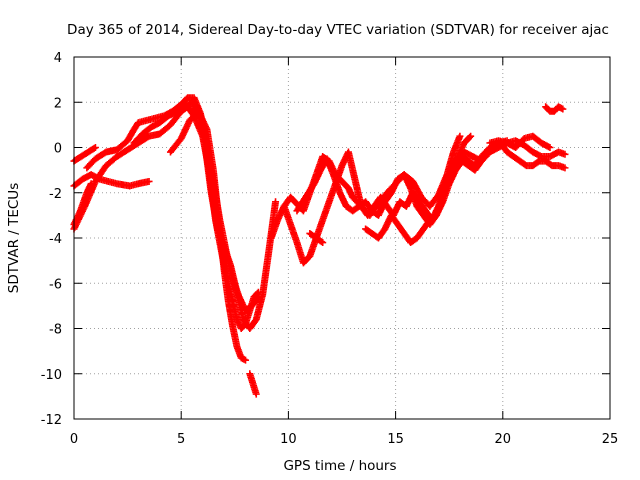 This screenshot has width=640, height=480. I want to click on y-tick-label: 4, so click(58, 58).